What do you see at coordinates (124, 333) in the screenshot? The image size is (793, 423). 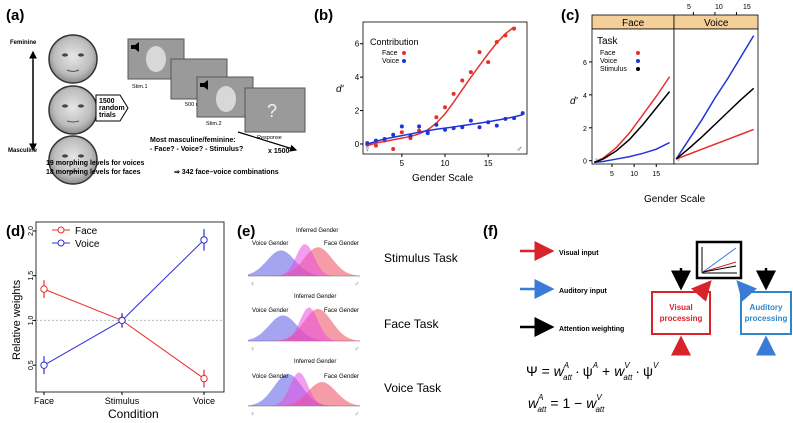 I see `d-line-face` at bounding box center [124, 333].